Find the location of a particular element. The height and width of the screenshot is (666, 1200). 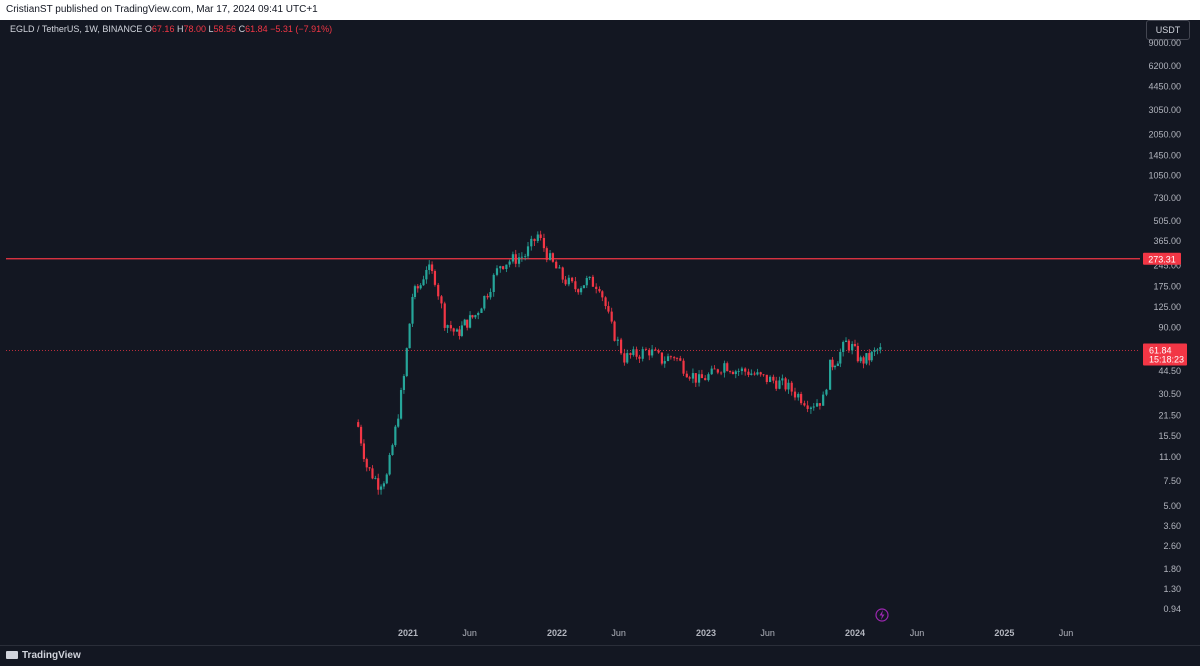

legend-high-label: H is located at coordinates (180, 29).